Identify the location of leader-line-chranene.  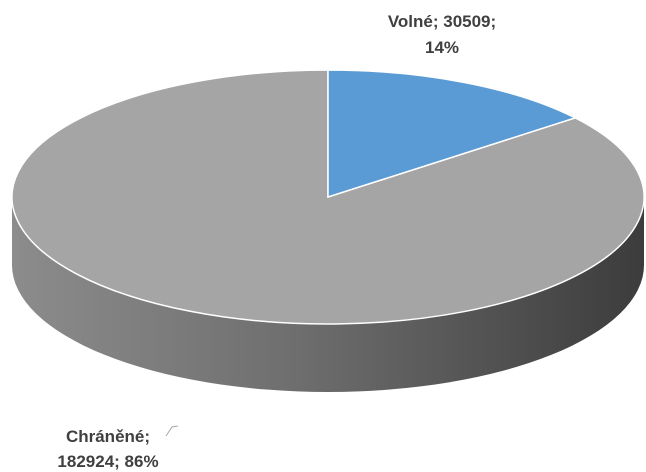
(172, 431).